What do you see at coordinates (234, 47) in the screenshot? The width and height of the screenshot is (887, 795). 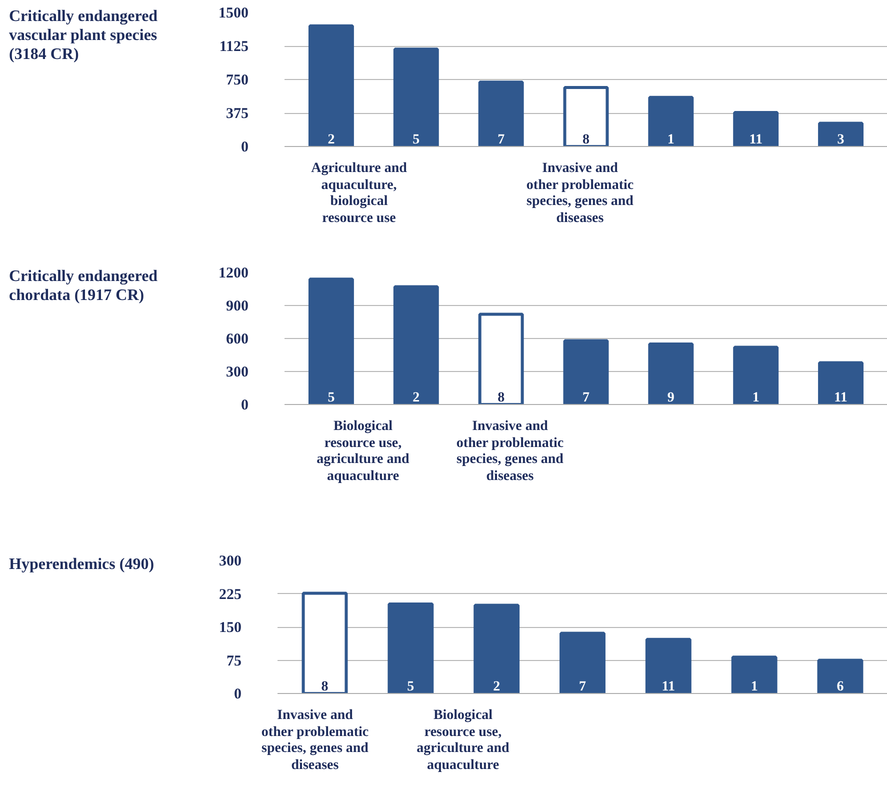 I see `y-tick-label: 1125` at bounding box center [234, 47].